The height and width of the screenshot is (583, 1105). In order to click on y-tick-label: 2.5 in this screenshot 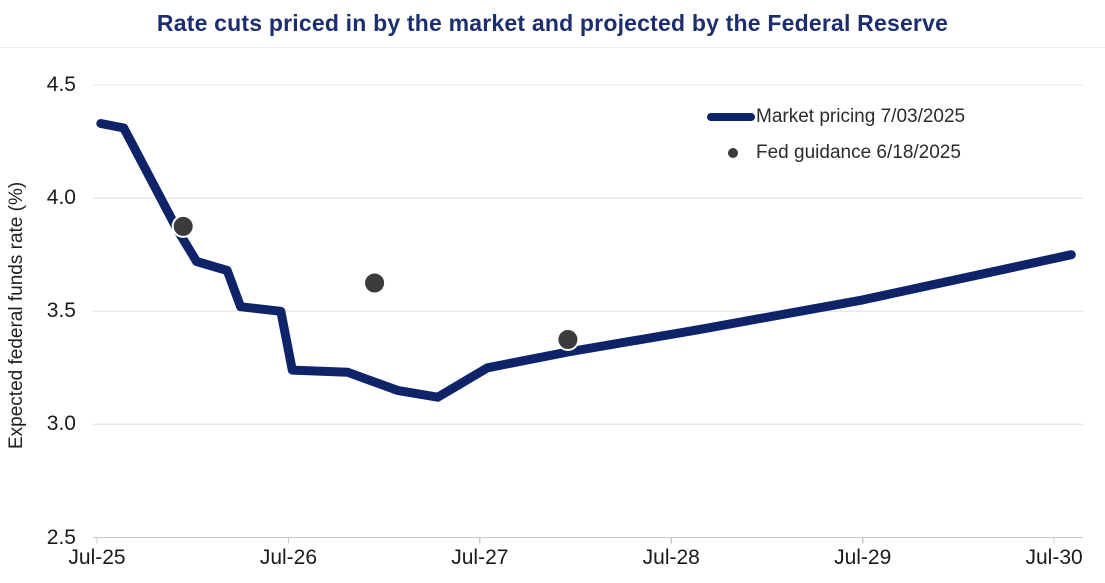, I will do `click(61, 537)`.